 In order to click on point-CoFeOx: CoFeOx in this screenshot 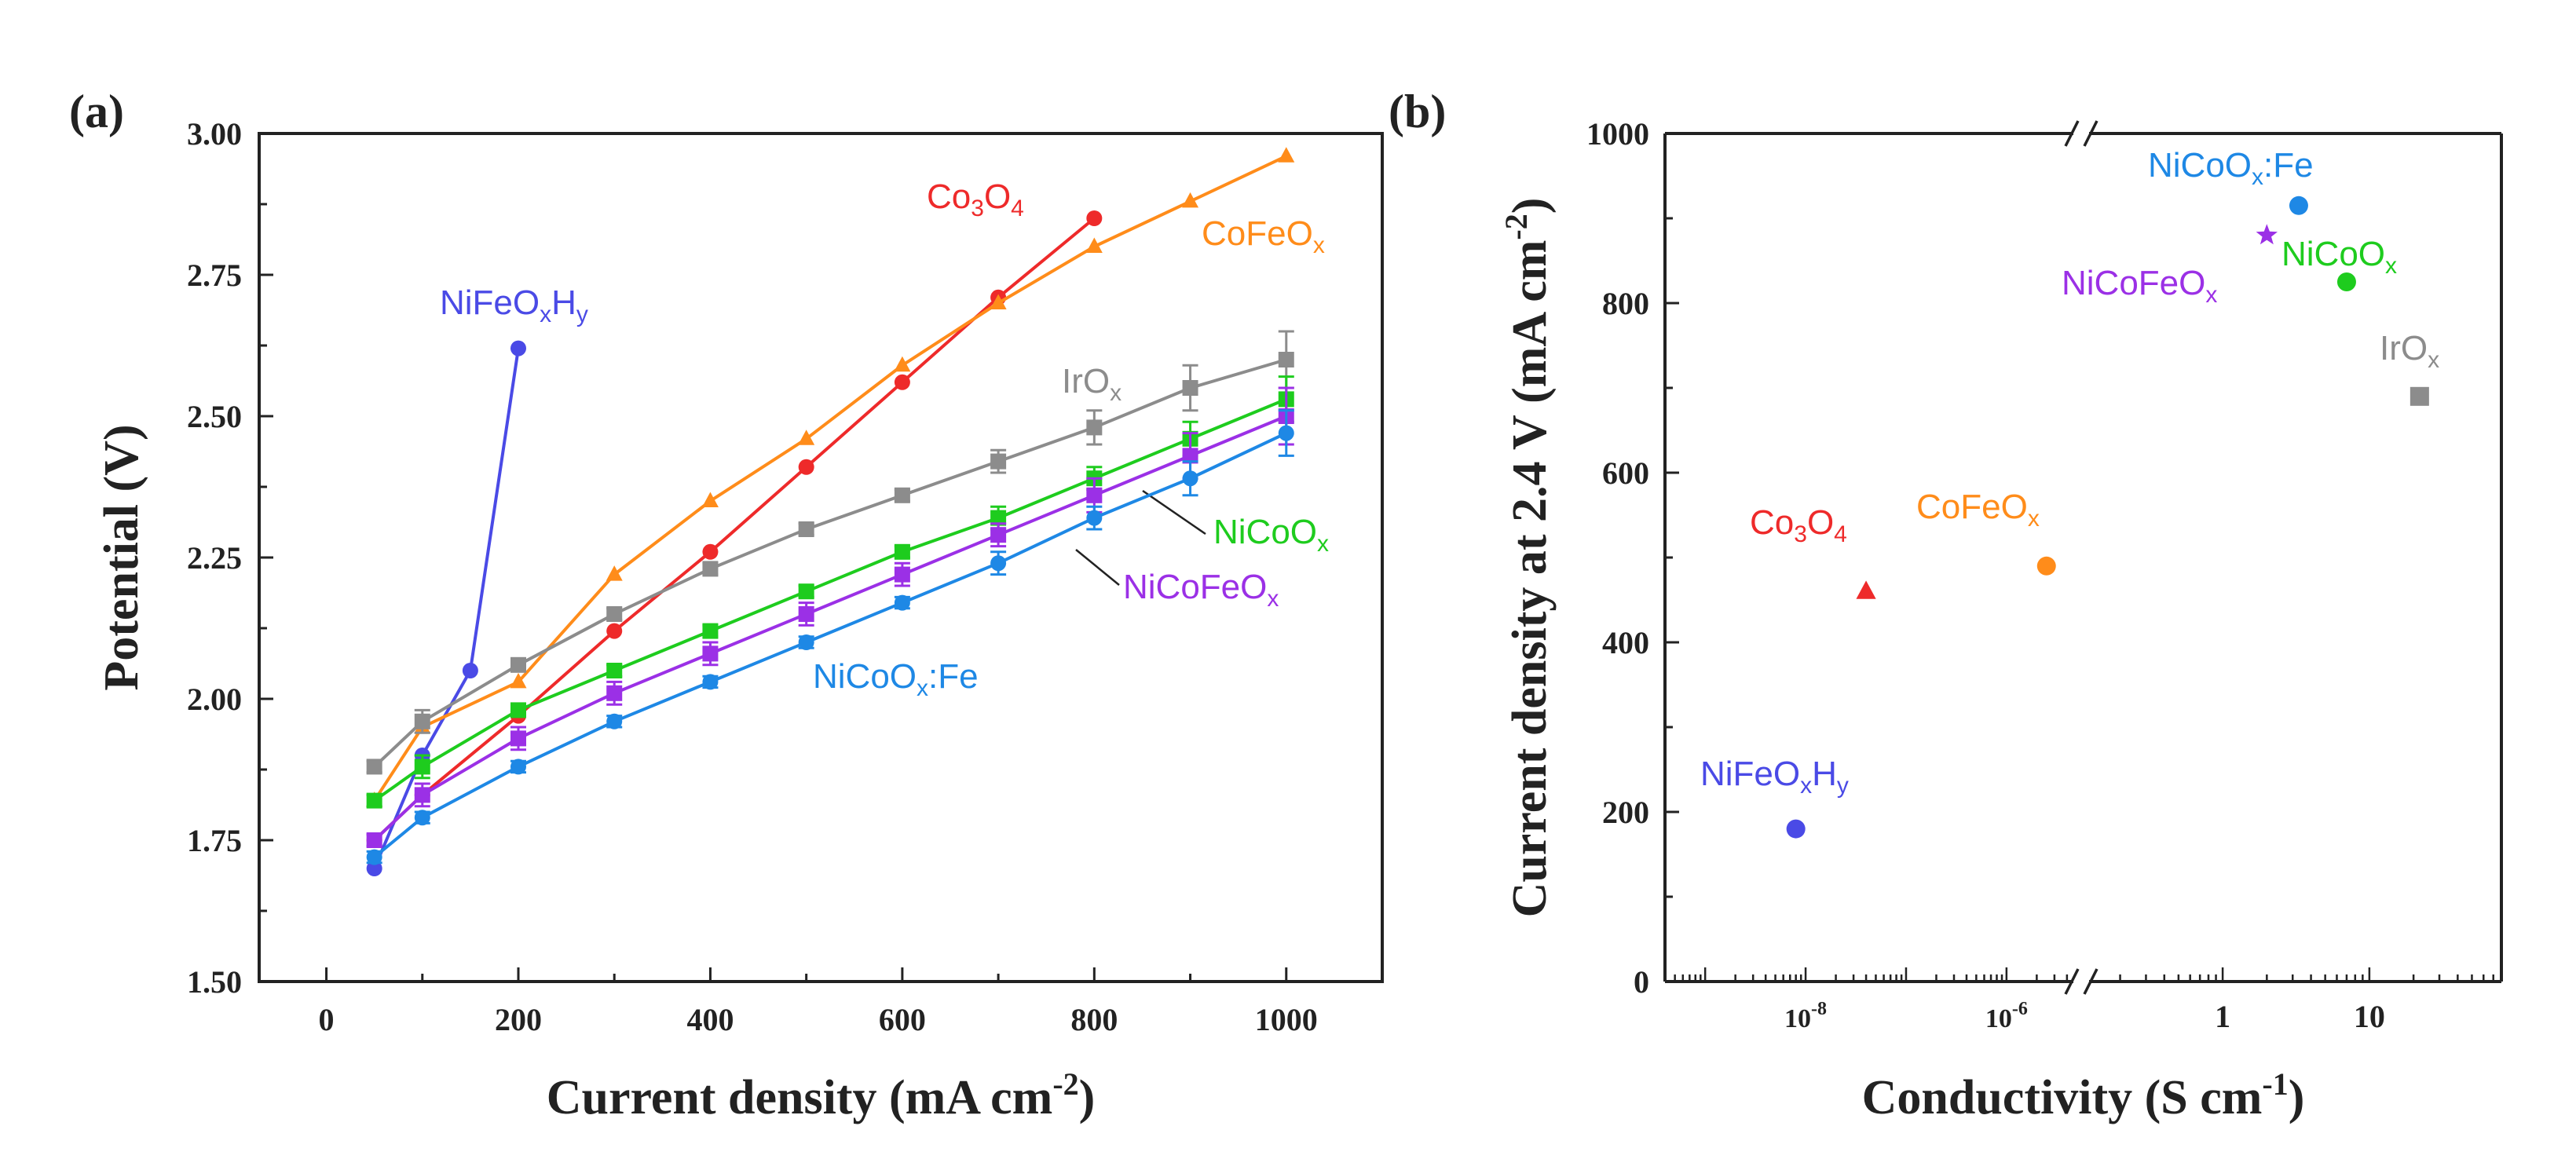, I will do `click(1986, 532)`.